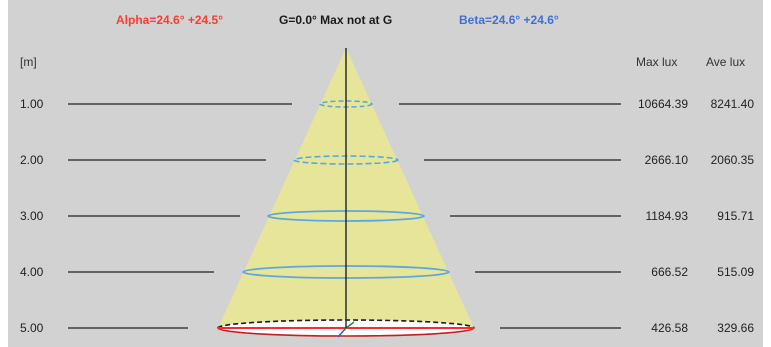  Describe the element at coordinates (669, 272) in the screenshot. I see `max-lux-value: 666.52` at that location.